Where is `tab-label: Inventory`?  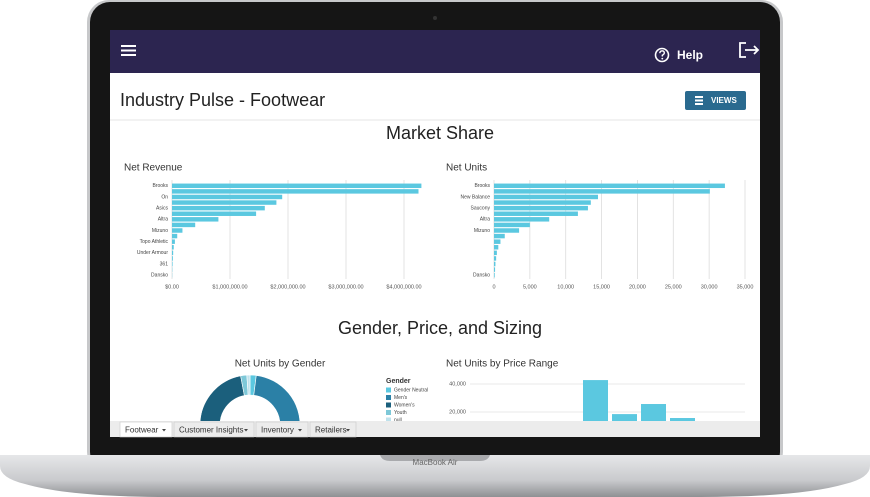 tab-label: Inventory is located at coordinates (277, 430).